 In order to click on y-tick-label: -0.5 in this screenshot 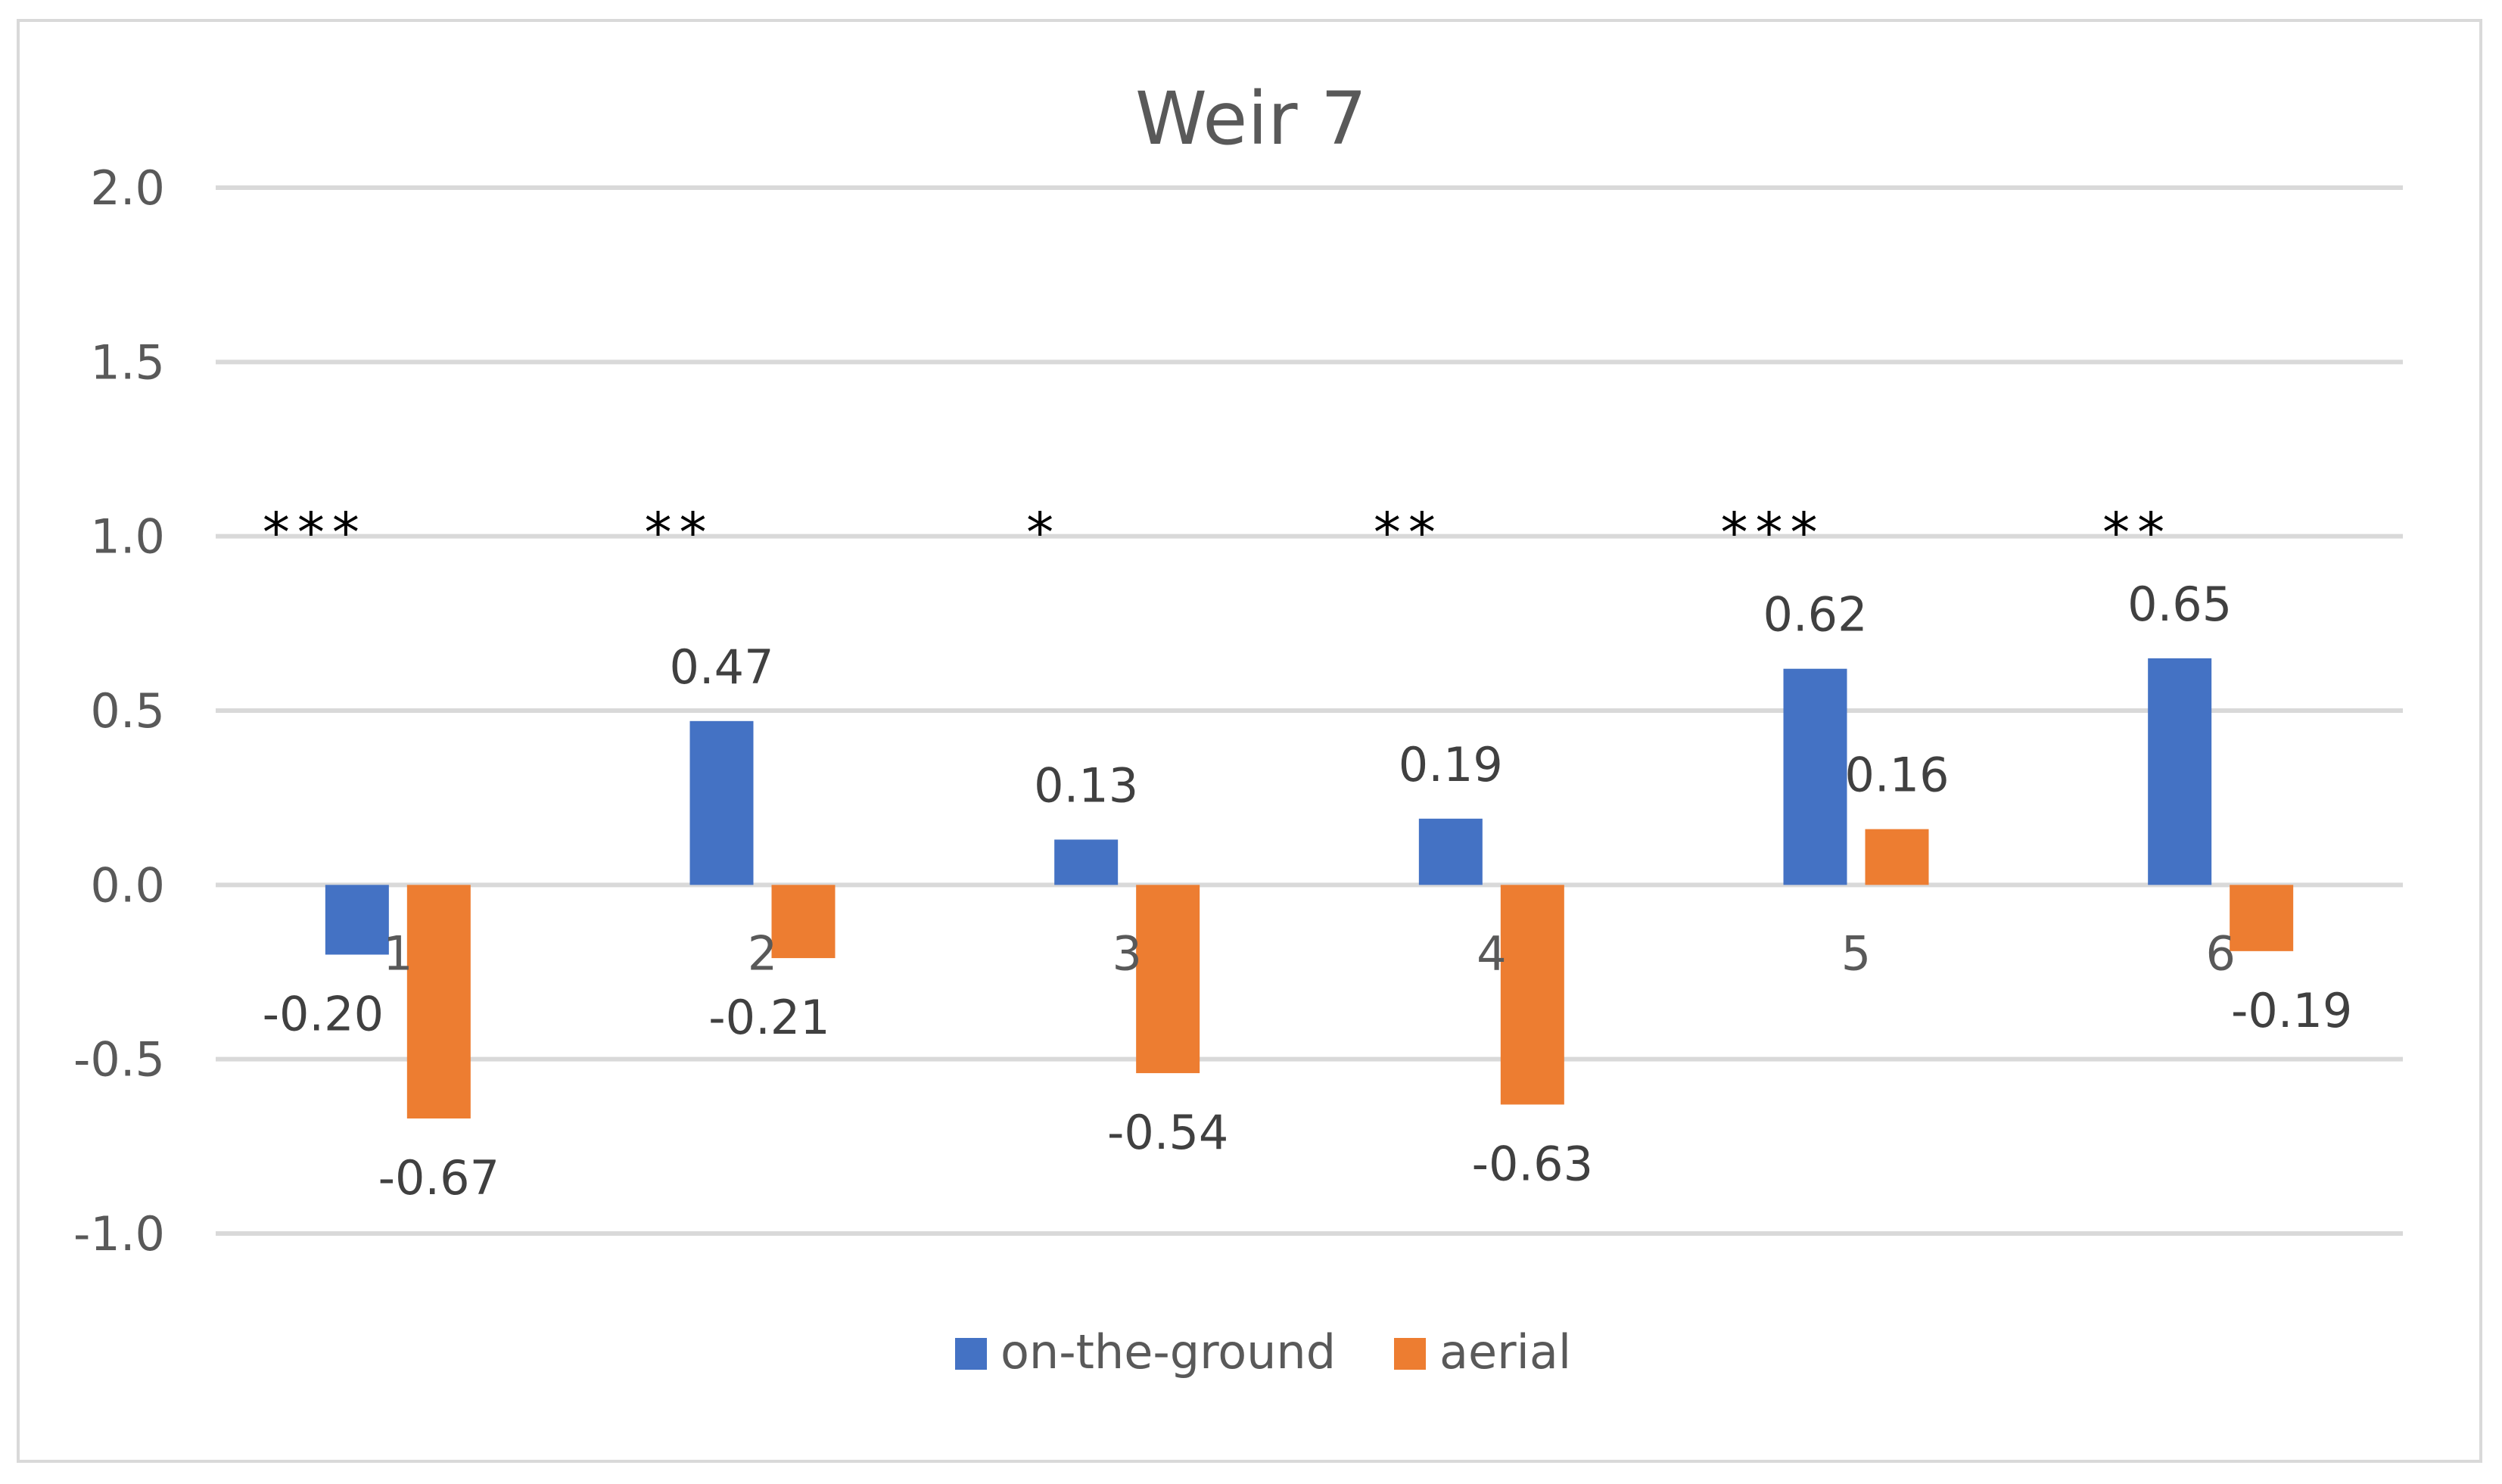, I will do `click(119, 1059)`.